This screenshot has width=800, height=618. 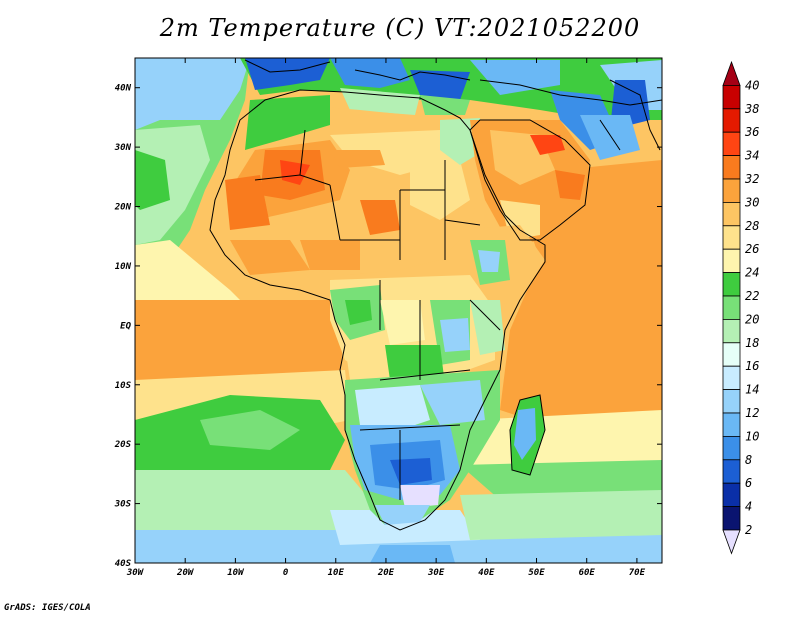 What do you see at coordinates (125, 326) in the screenshot?
I see `lat-tick-label: EQ` at bounding box center [125, 326].